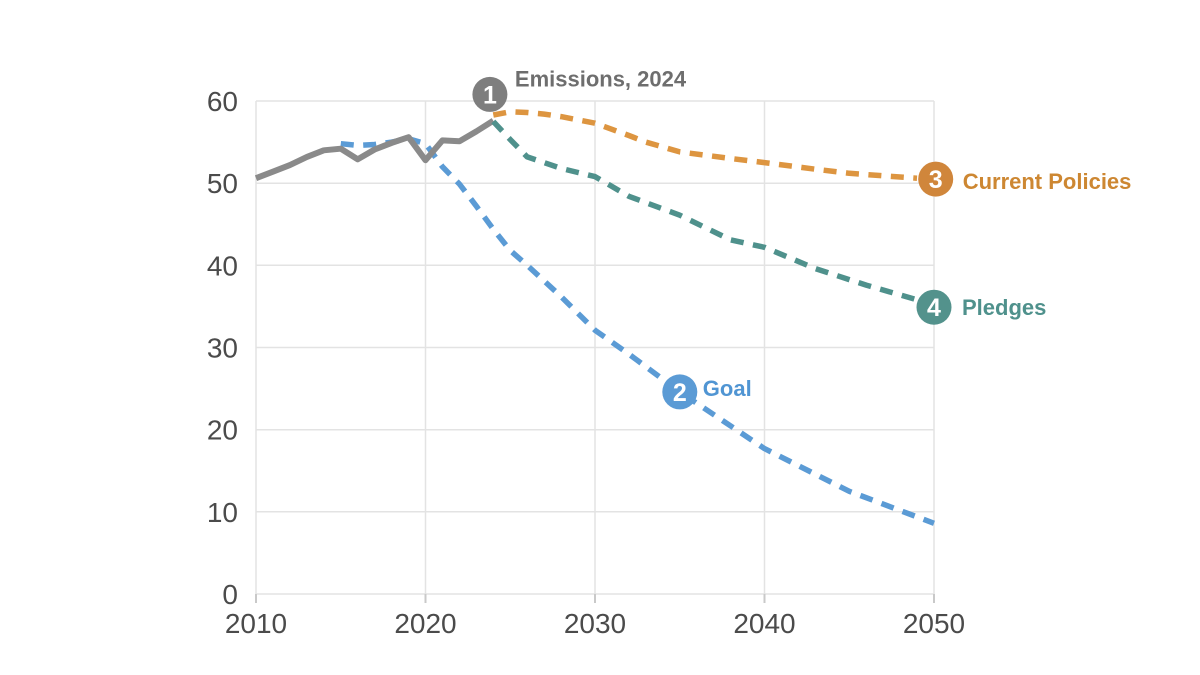 Image resolution: width=1200 pixels, height=675 pixels. Describe the element at coordinates (222, 101) in the screenshot. I see `y-axis-label-60: 60` at that location.